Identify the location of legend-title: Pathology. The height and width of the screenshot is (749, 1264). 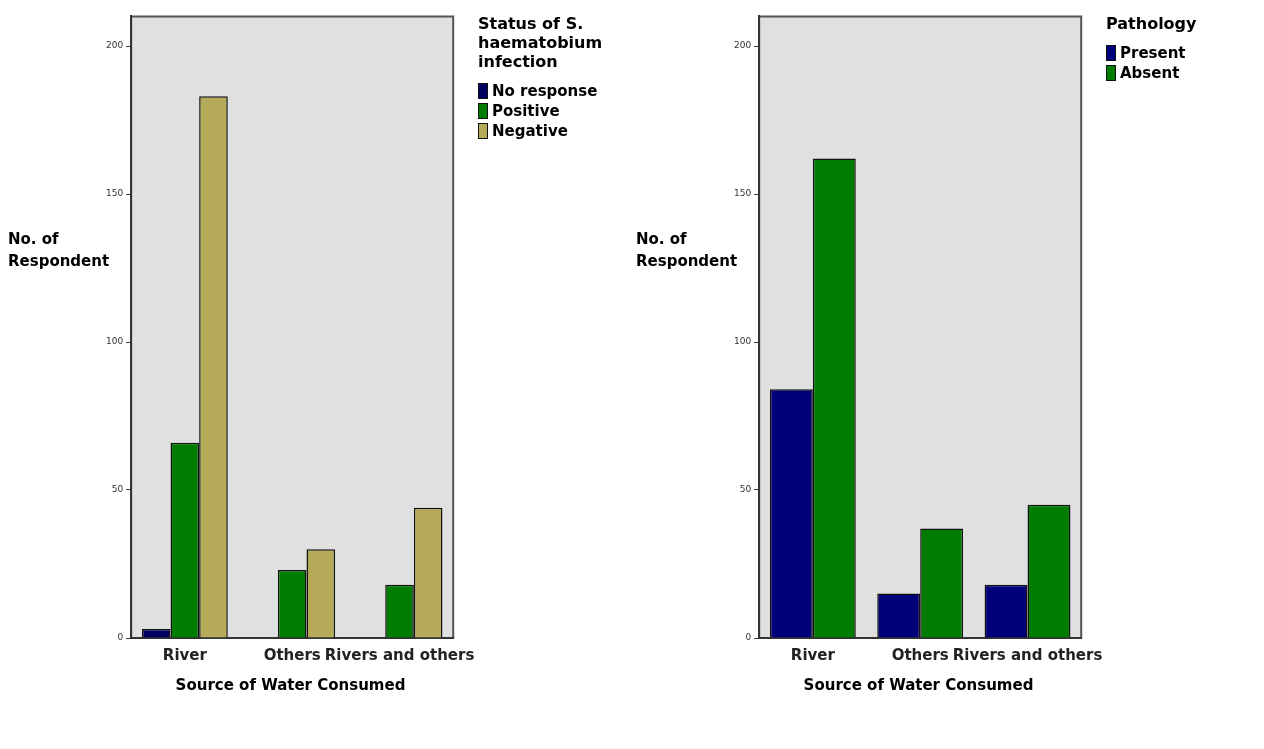
(1152, 23).